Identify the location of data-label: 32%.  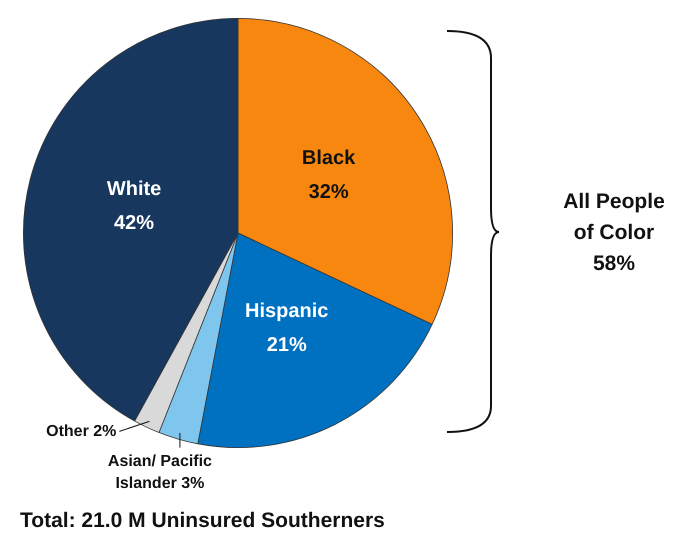
(328, 192).